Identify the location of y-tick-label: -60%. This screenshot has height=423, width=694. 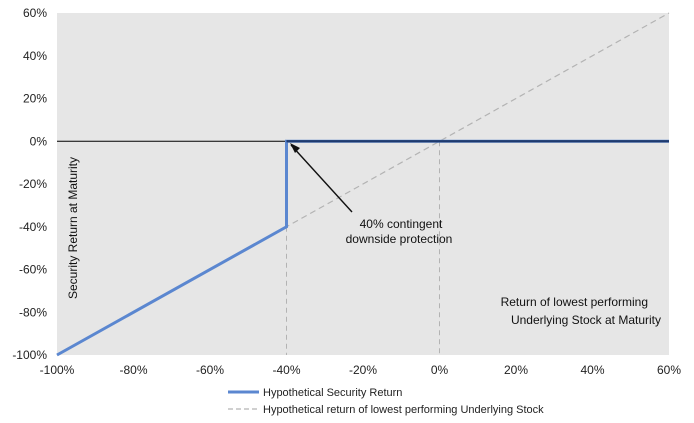
(33, 270).